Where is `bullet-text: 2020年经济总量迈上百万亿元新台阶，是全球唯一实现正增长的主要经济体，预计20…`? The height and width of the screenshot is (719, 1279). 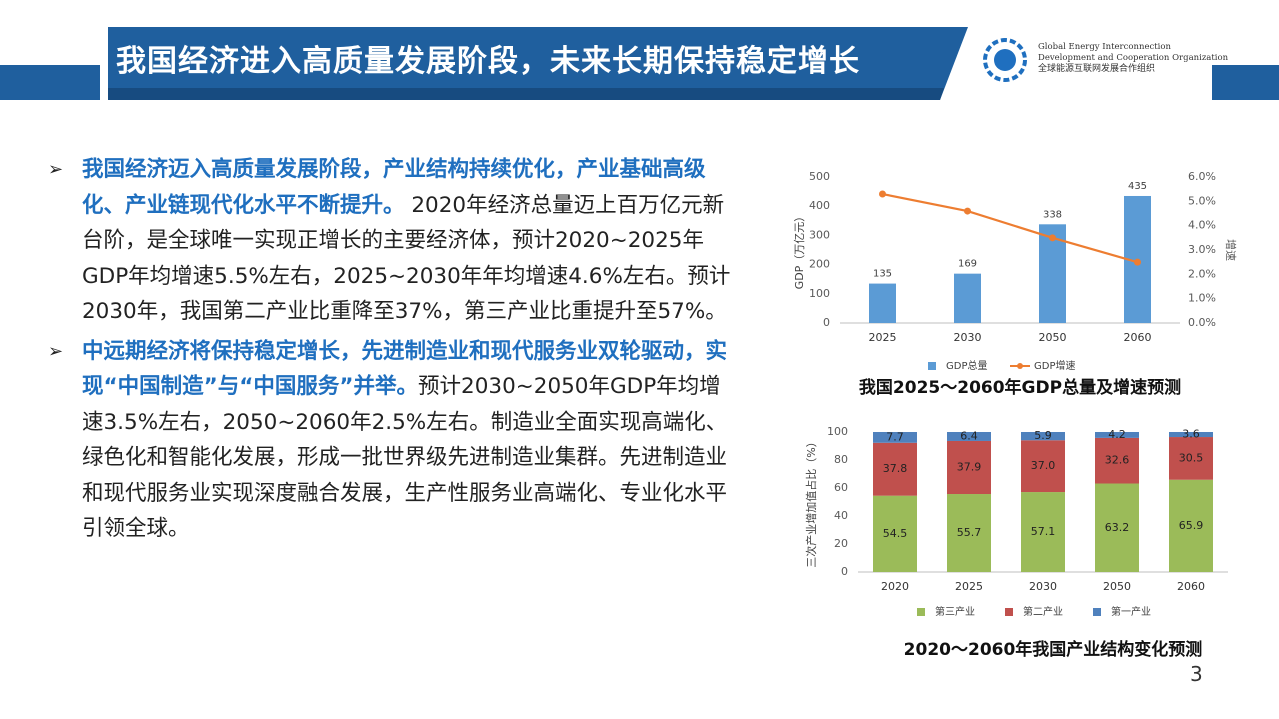 bullet-text: 2020年经济总量迈上百万亿元新台阶，是全球唯一实现正增长的主要经济体，预计20… is located at coordinates (406, 258).